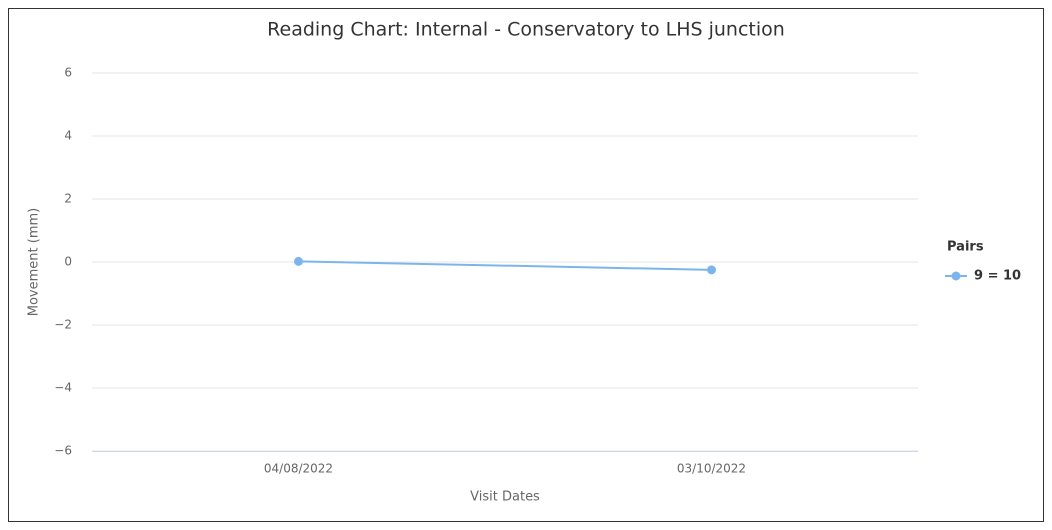 This screenshot has width=1052, height=530. Describe the element at coordinates (997, 276) in the screenshot. I see `legend-label: 9 = 10` at that location.